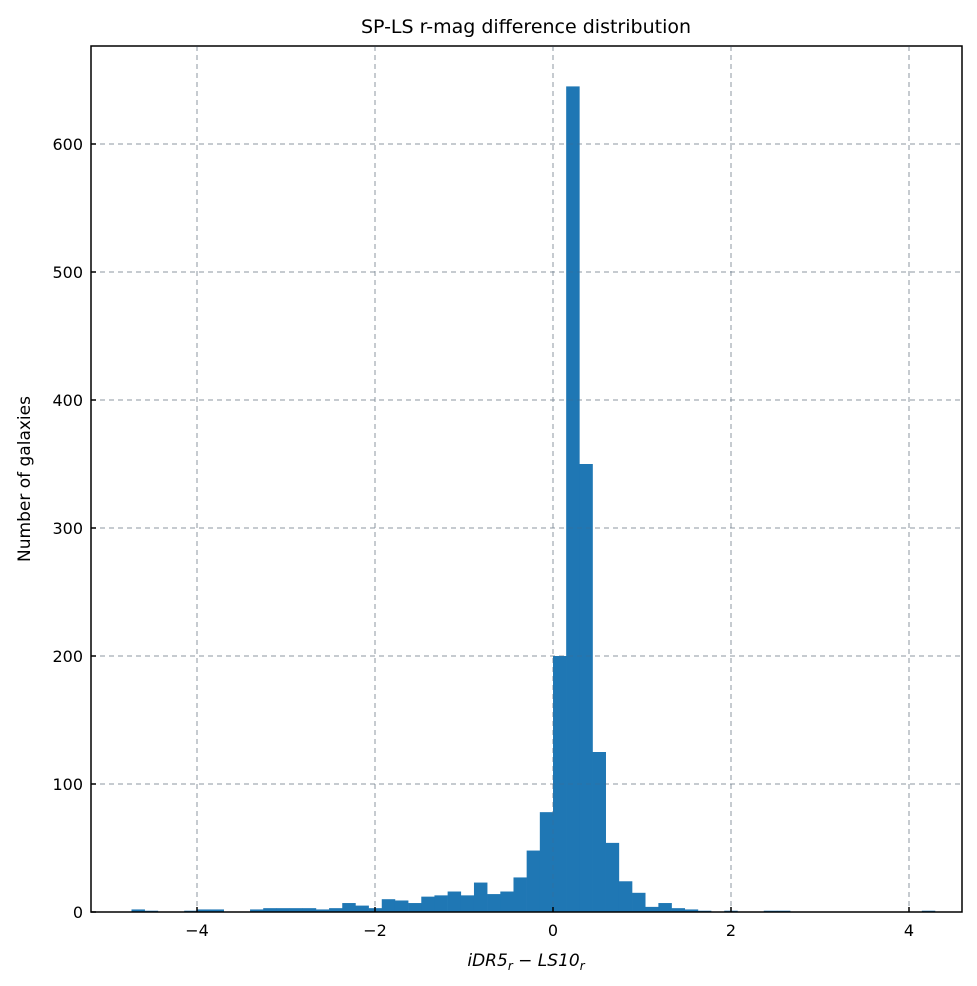 The height and width of the screenshot is (986, 977). What do you see at coordinates (526, 27) in the screenshot?
I see `chart-title: SP-LS r-mag difference distribution` at bounding box center [526, 27].